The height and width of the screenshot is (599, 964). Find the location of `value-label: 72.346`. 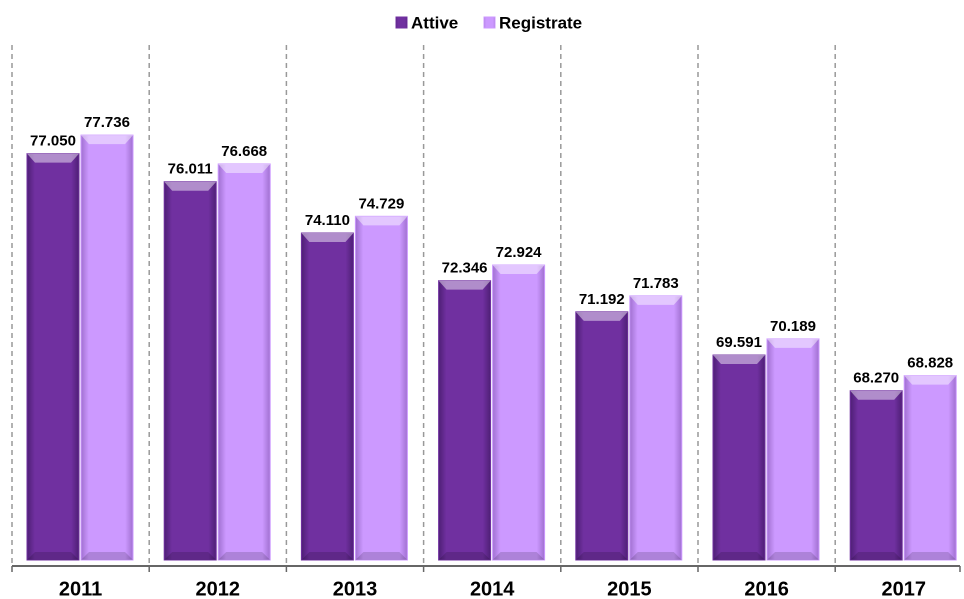

value-label: 72.346 is located at coordinates (465, 268).